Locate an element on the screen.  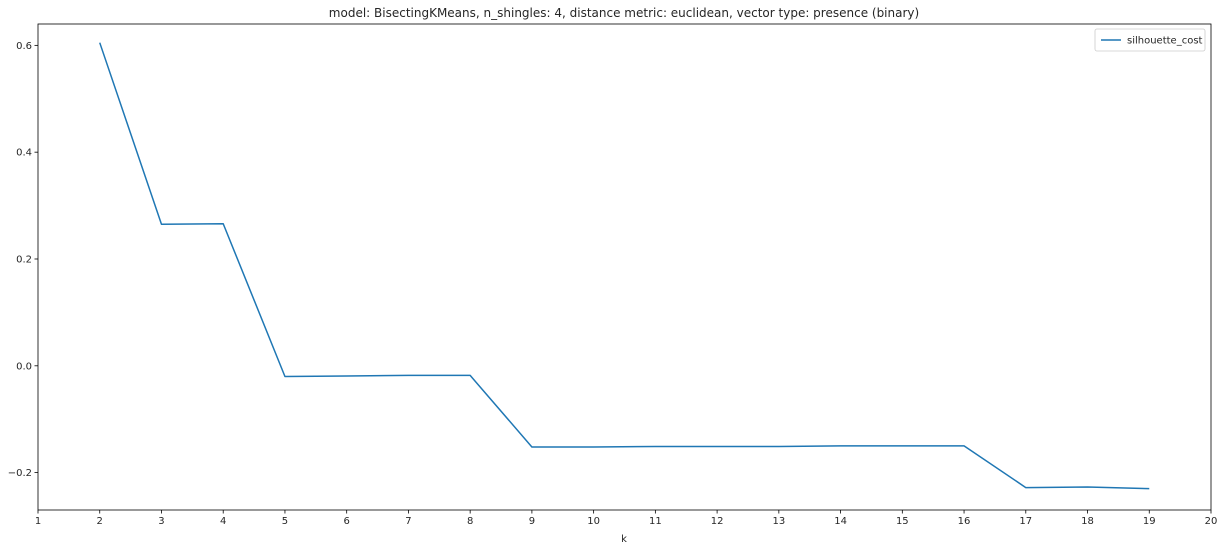
x-tick-label: 14 is located at coordinates (840, 521).